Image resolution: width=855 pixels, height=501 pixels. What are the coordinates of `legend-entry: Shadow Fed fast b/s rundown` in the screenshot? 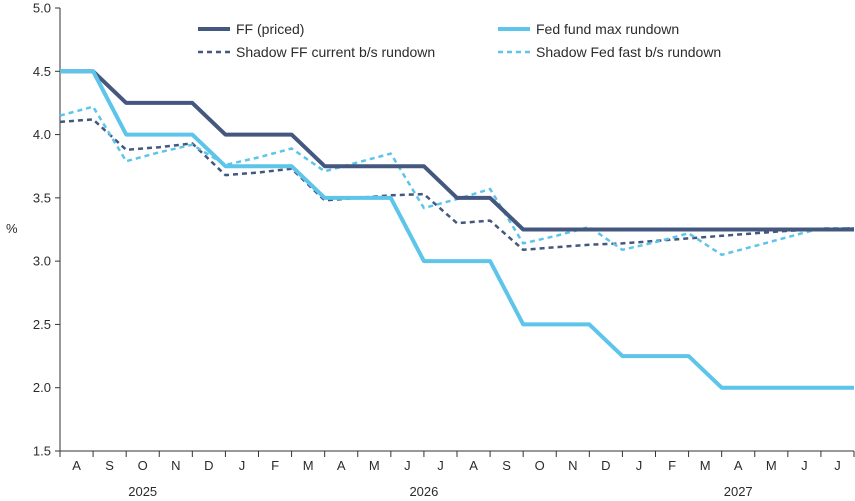 It's located at (628, 52).